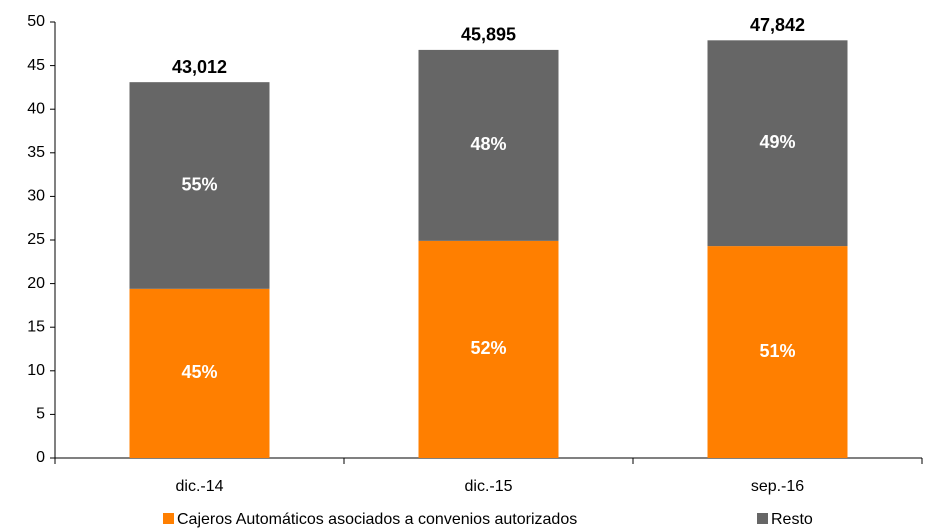 The height and width of the screenshot is (529, 925). Describe the element at coordinates (792, 519) in the screenshot. I see `legend-label: Resto` at that location.